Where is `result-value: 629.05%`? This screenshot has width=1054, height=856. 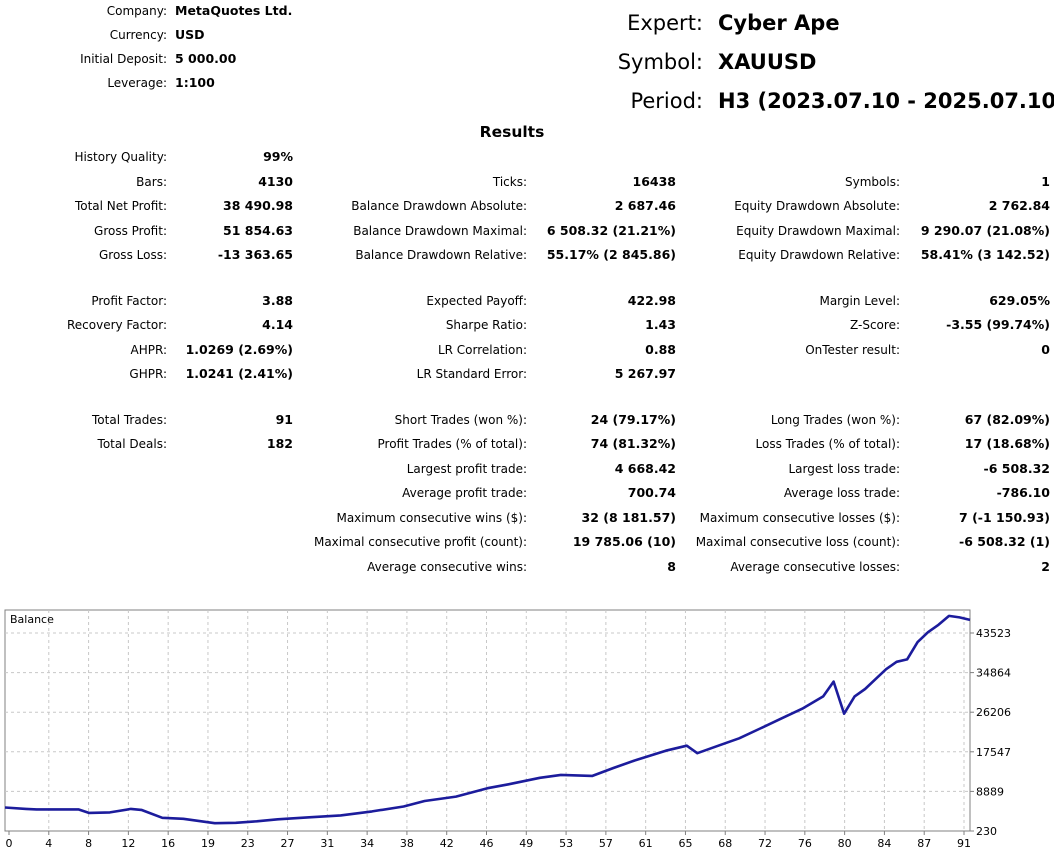 result-value: 629.05% is located at coordinates (1019, 300).